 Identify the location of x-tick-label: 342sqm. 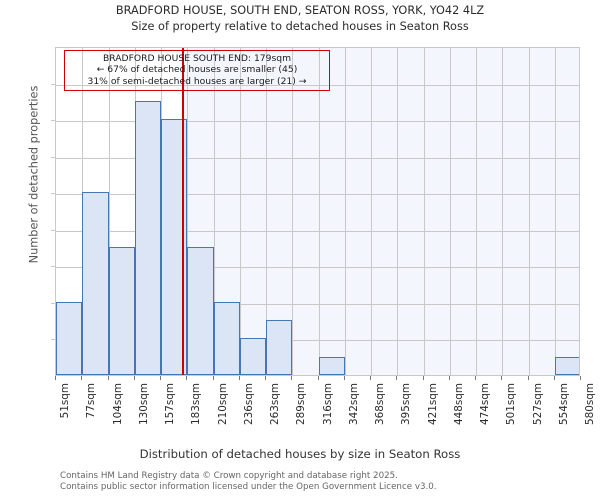
(353, 404).